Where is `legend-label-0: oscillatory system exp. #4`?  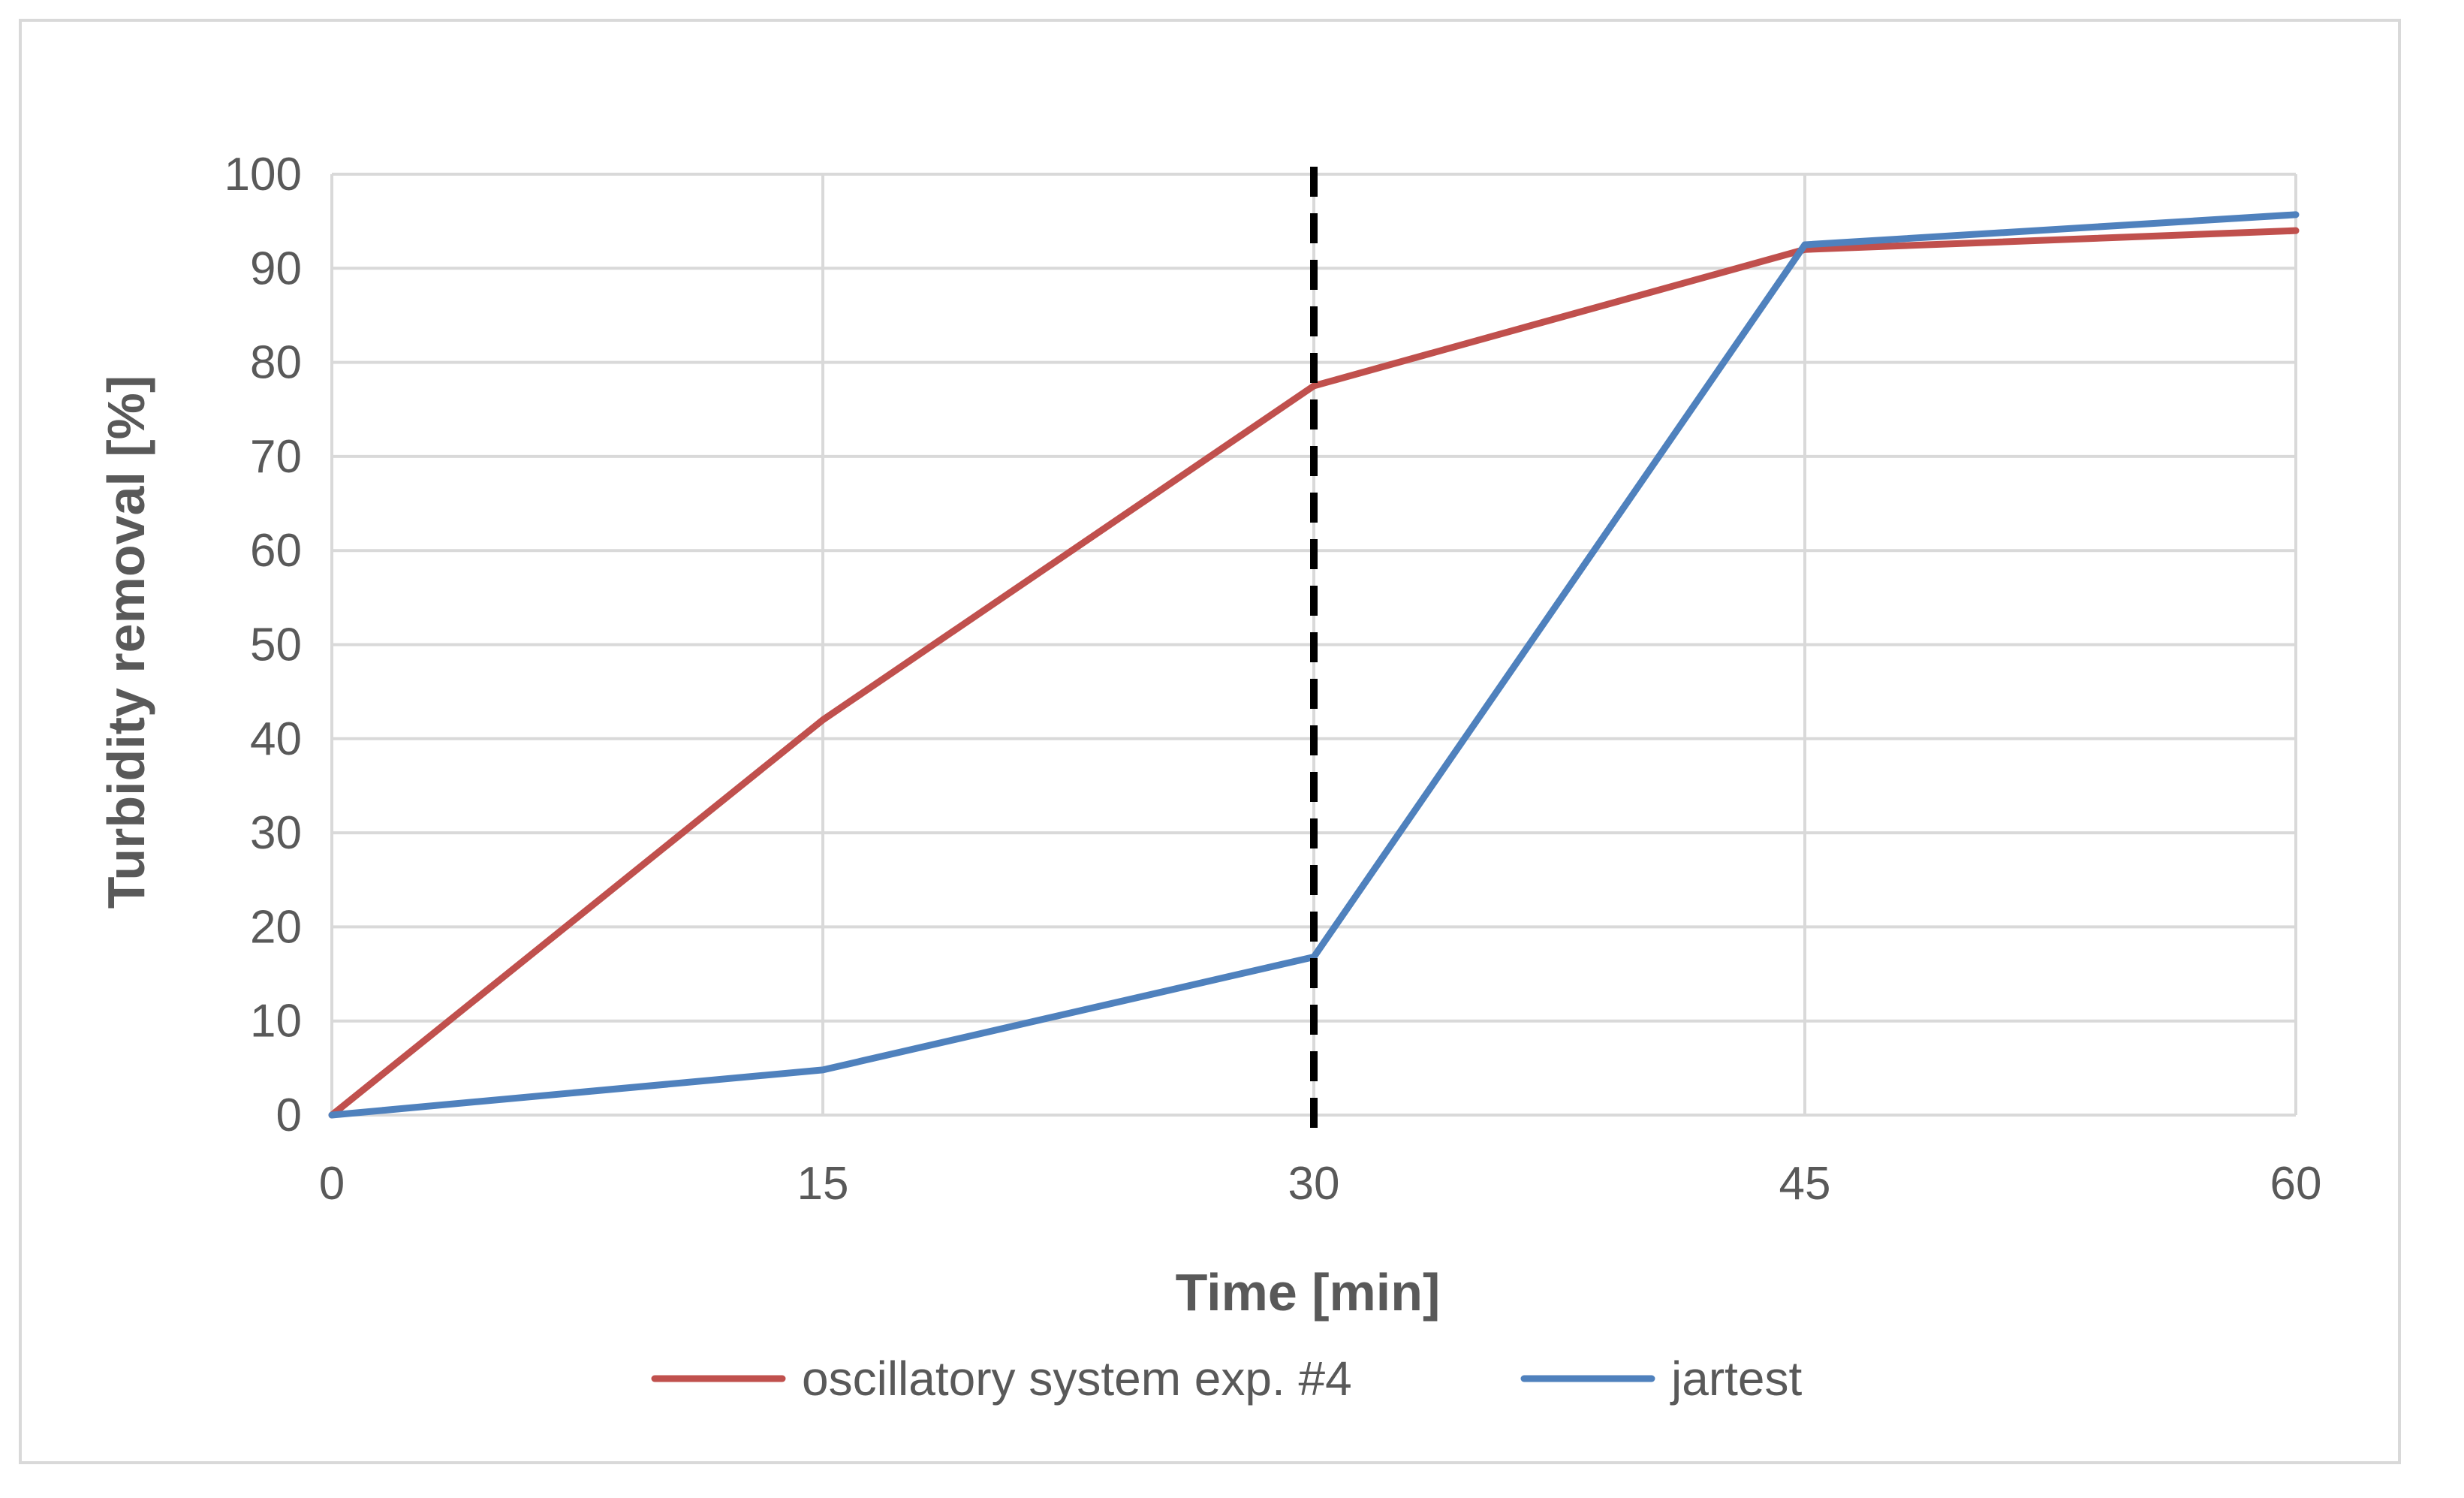
legend-label-0: oscillatory system exp. #4 is located at coordinates (1077, 1379).